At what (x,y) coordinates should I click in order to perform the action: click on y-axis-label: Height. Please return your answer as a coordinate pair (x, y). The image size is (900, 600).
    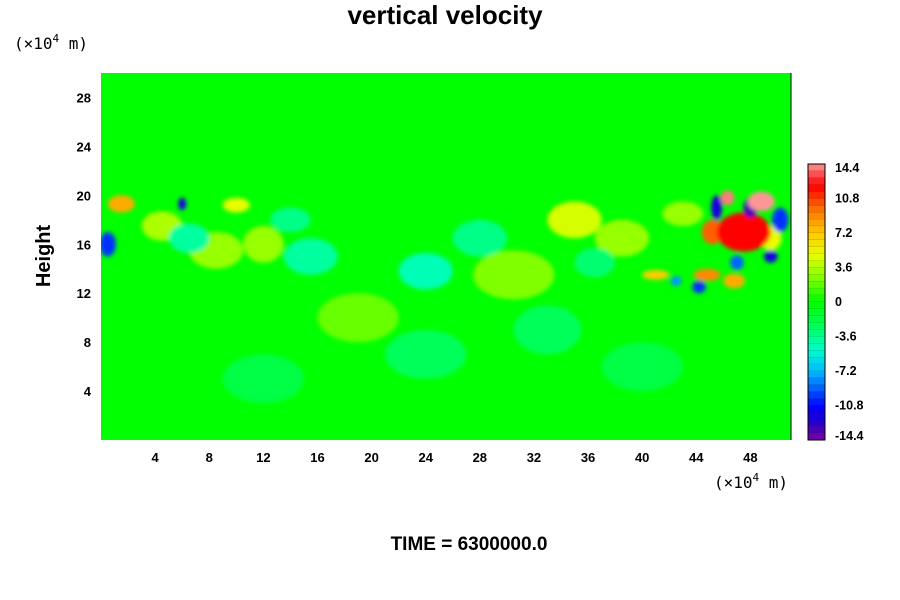
    Looking at the image, I should click on (44, 256).